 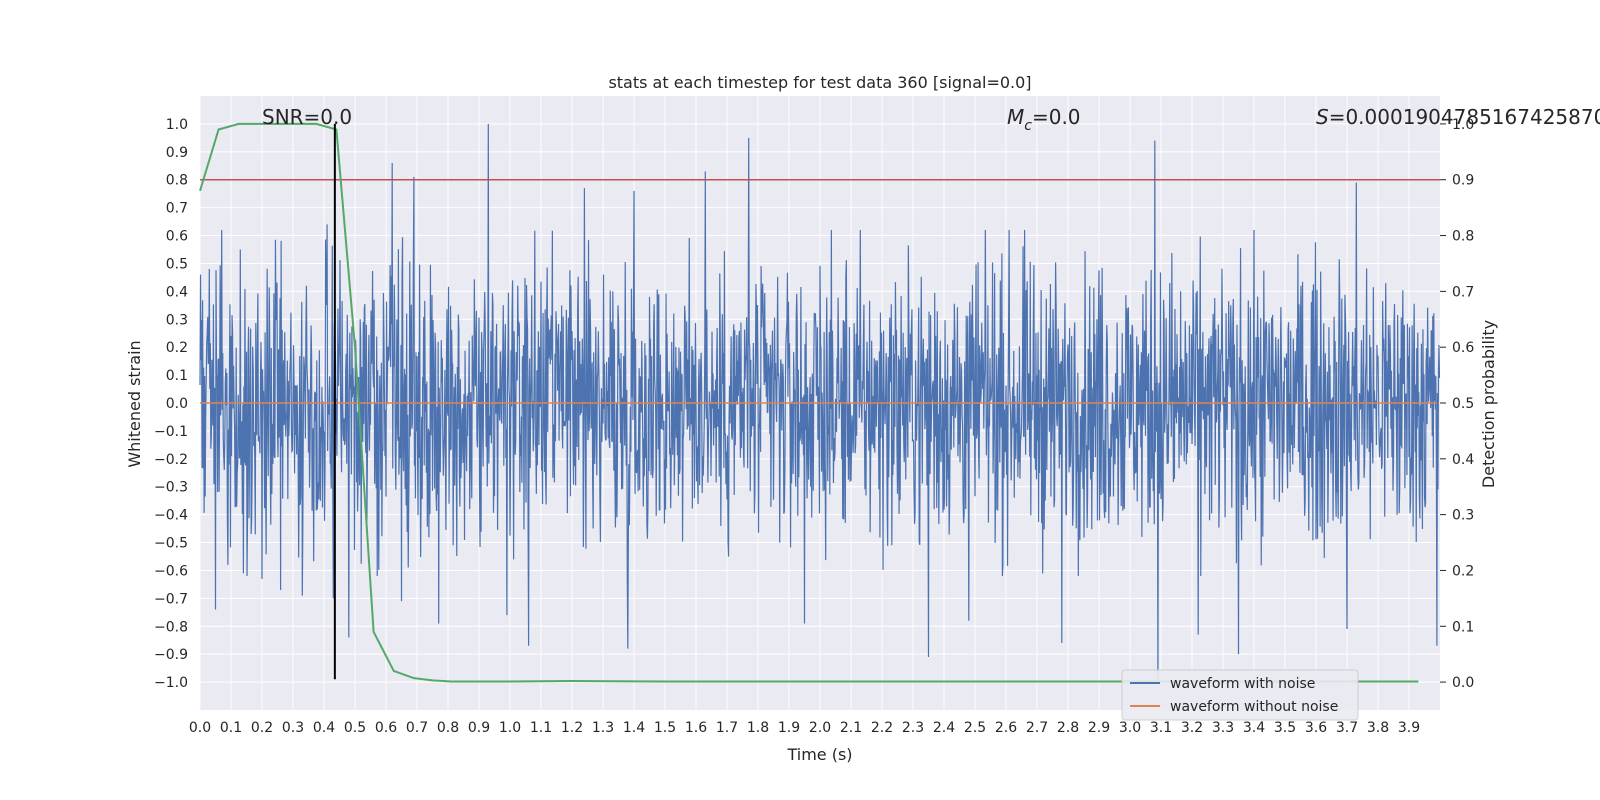 What do you see at coordinates (634, 728) in the screenshot?
I see `x-tick-label: 1.4` at bounding box center [634, 728].